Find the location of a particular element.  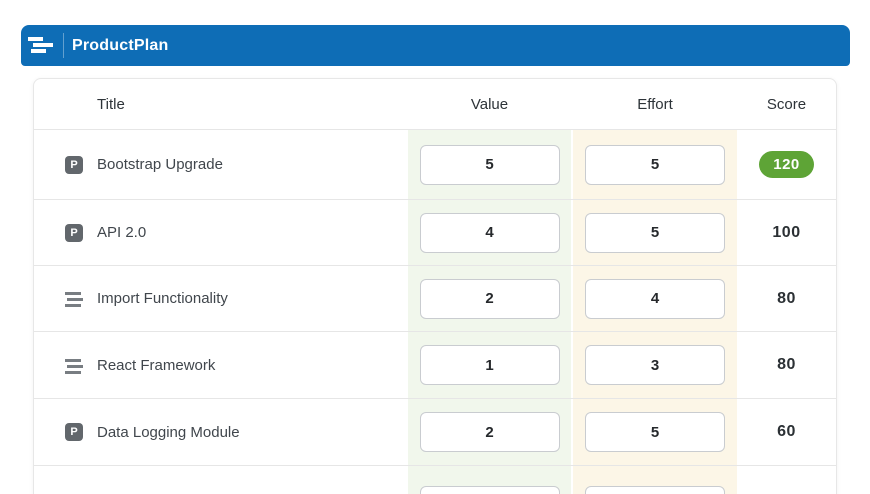

productplan-gantt-logo-icon is located at coordinates (41, 45).